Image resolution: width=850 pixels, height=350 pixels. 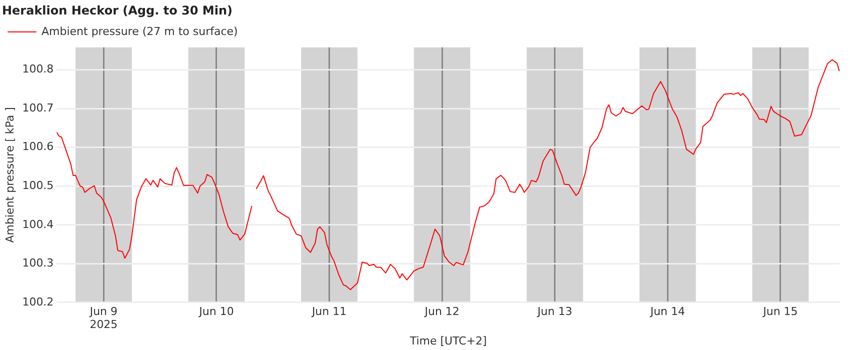 What do you see at coordinates (9, 175) in the screenshot?
I see `y-axis-title: Ambient pressure [ kPa ]` at bounding box center [9, 175].